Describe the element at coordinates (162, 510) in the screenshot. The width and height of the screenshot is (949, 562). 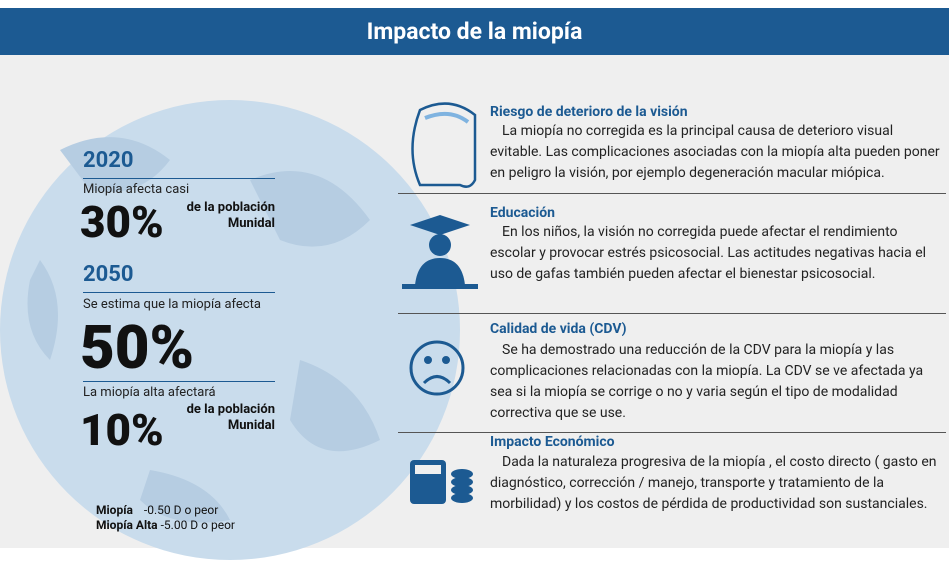
I see `value: -0.50 D` at that location.